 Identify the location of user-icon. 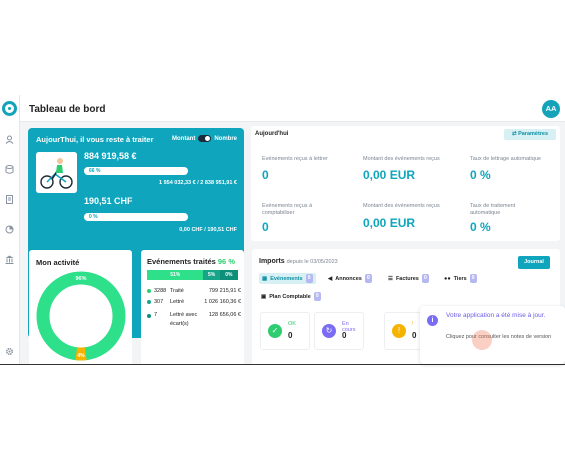
(9, 139).